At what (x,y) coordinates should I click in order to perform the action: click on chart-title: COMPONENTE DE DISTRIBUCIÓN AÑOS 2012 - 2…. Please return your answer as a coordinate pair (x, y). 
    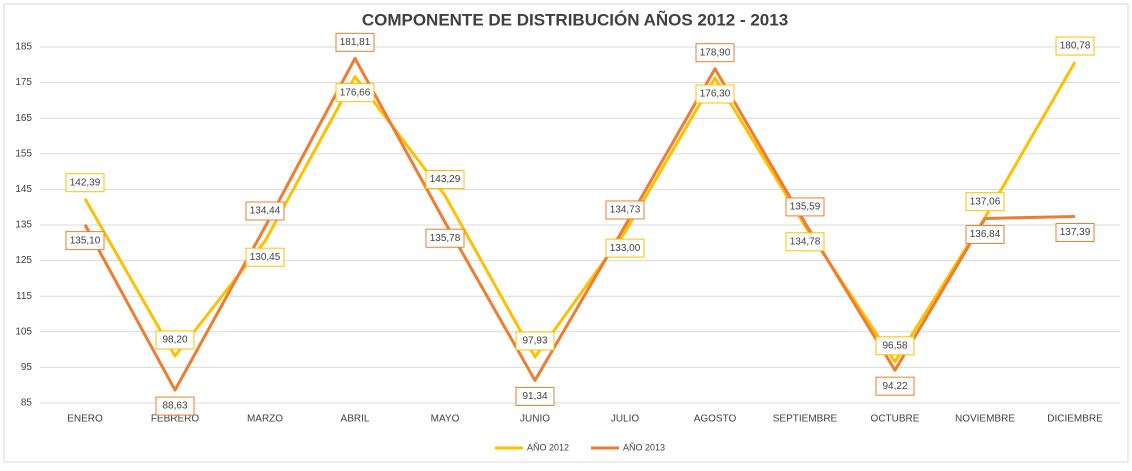
    Looking at the image, I should click on (575, 19).